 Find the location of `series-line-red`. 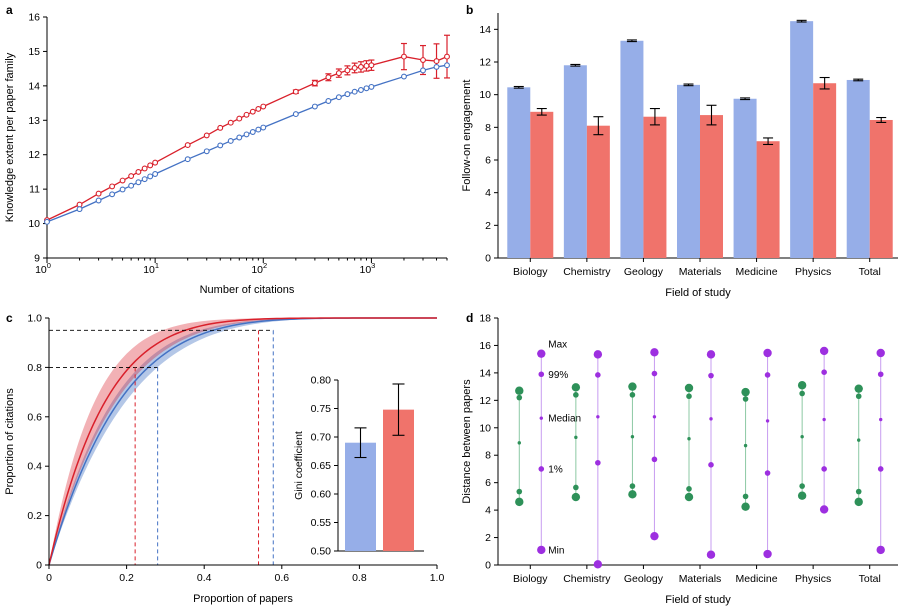

series-line-red is located at coordinates (247, 138).